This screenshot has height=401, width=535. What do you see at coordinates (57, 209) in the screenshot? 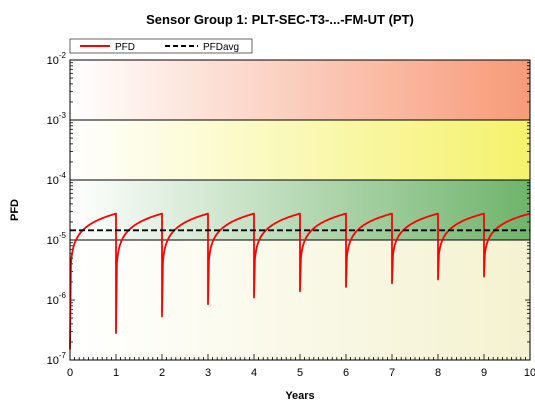
I see `y-tick-labels: 10⁻² 10⁻³ 10⁻⁴ 10⁻⁵ 10⁻⁶ 10⁻⁷` at bounding box center [57, 209].